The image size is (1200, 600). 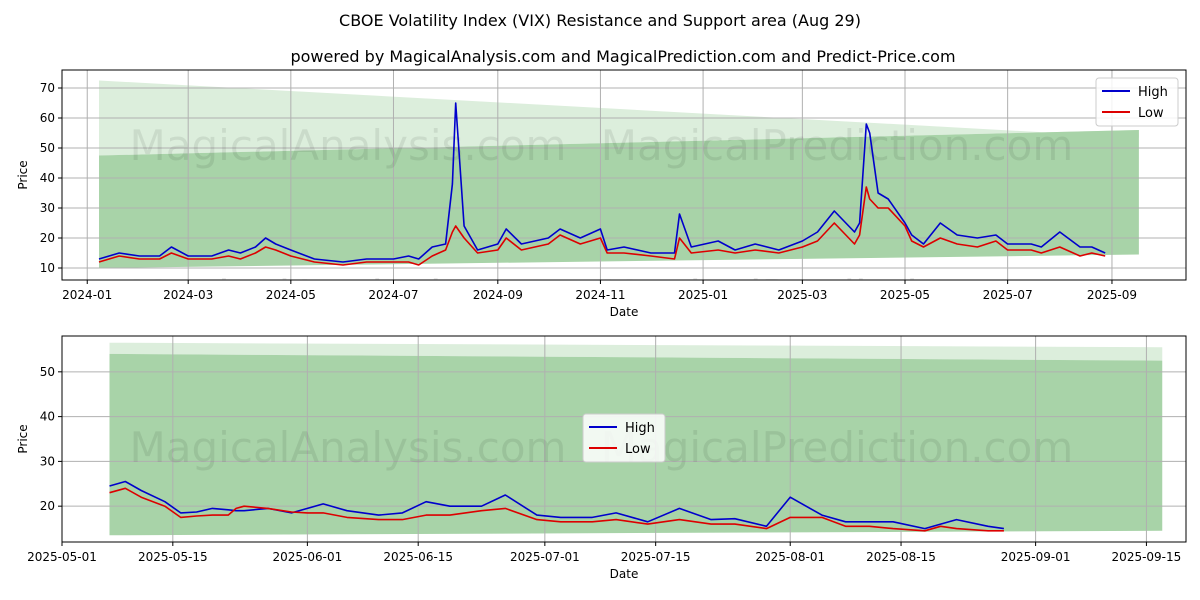 What do you see at coordinates (802, 295) in the screenshot?
I see `x-tick-label: 2025-03` at bounding box center [802, 295].